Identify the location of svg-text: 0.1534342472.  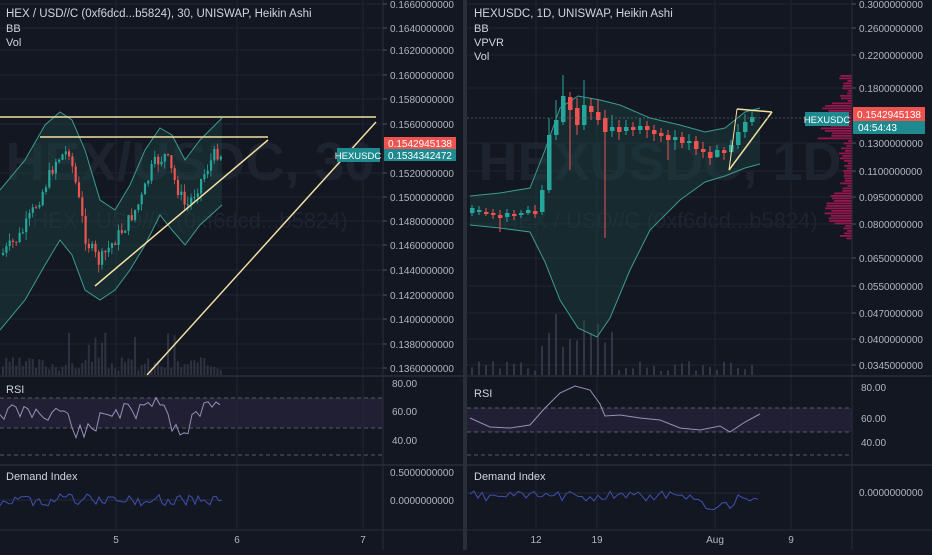
(420, 156).